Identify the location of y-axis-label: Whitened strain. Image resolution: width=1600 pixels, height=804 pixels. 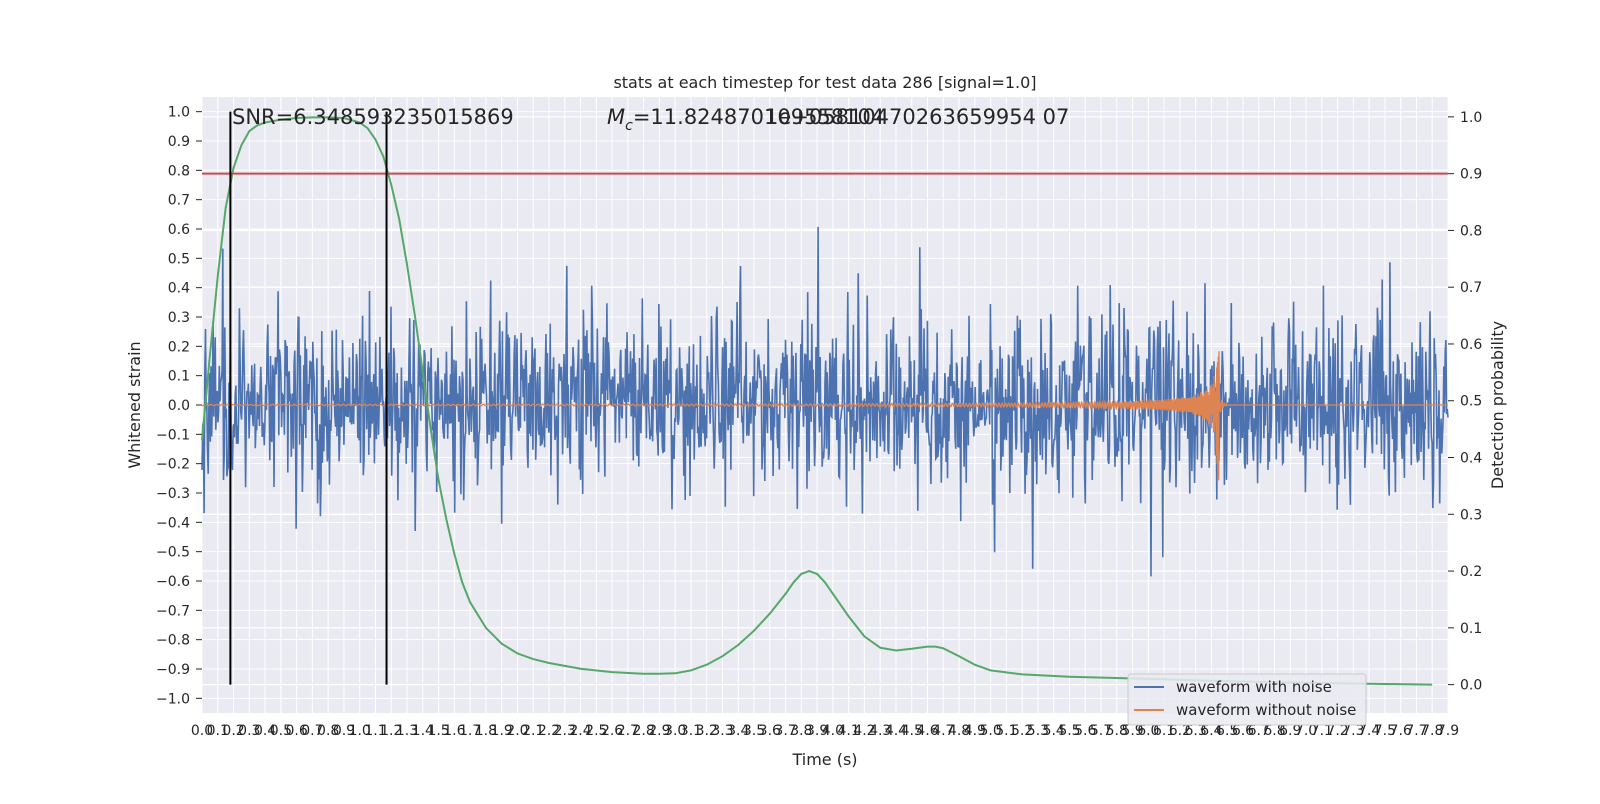
(134, 404).